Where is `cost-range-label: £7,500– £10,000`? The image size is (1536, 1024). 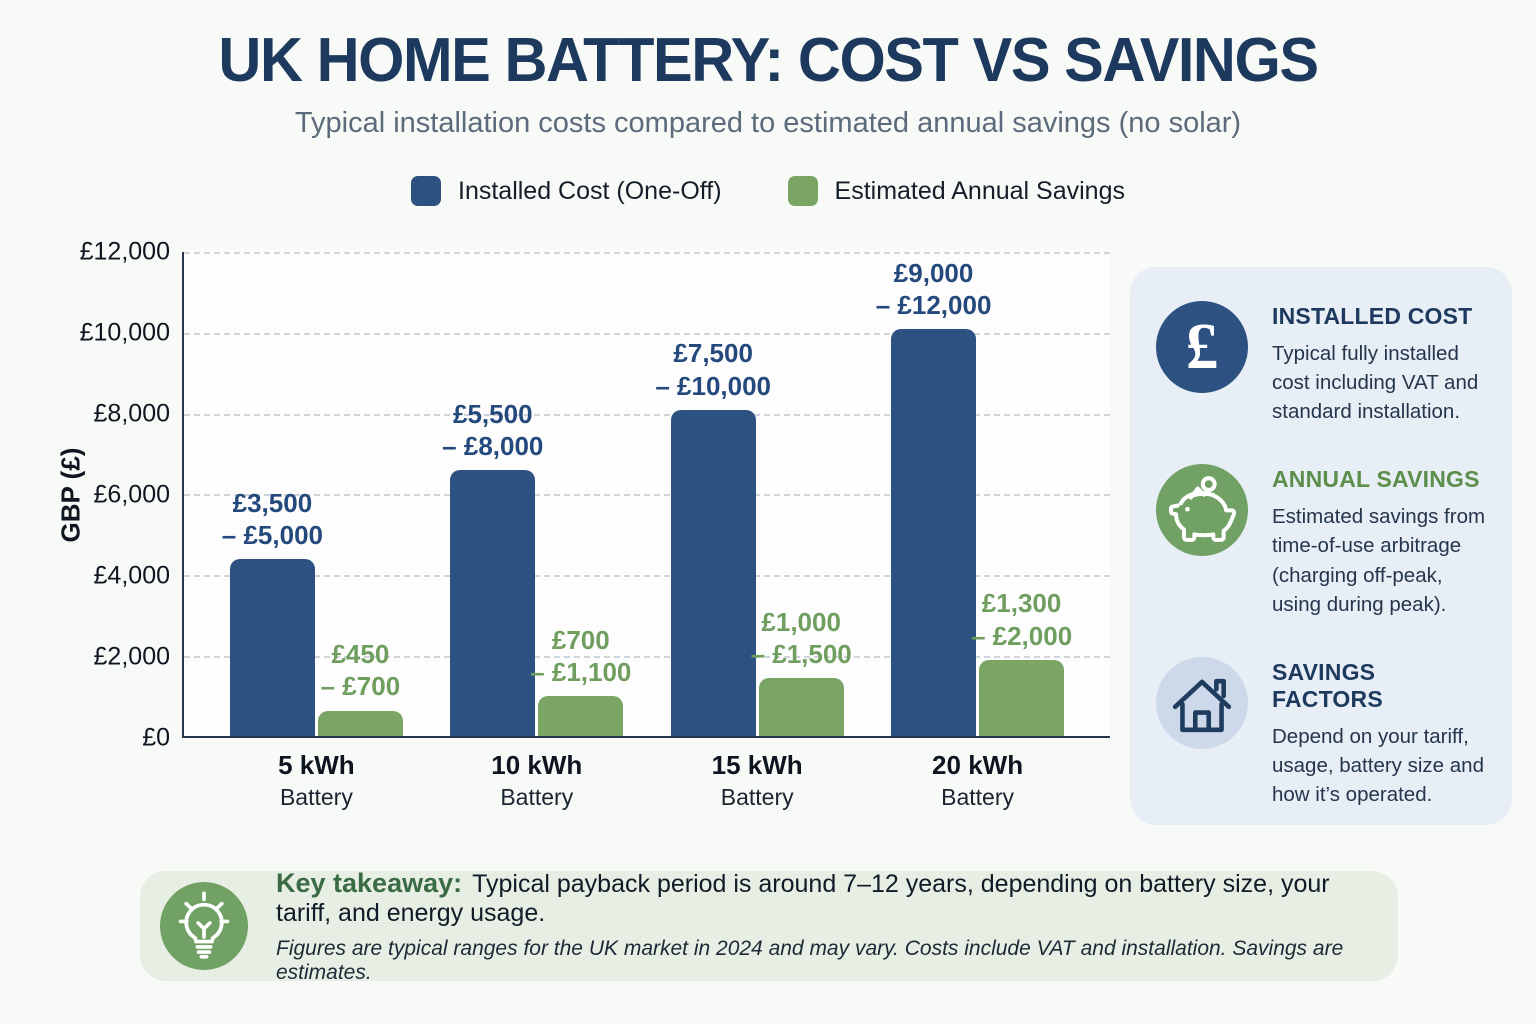
cost-range-label: £7,500– £10,000 is located at coordinates (713, 369).